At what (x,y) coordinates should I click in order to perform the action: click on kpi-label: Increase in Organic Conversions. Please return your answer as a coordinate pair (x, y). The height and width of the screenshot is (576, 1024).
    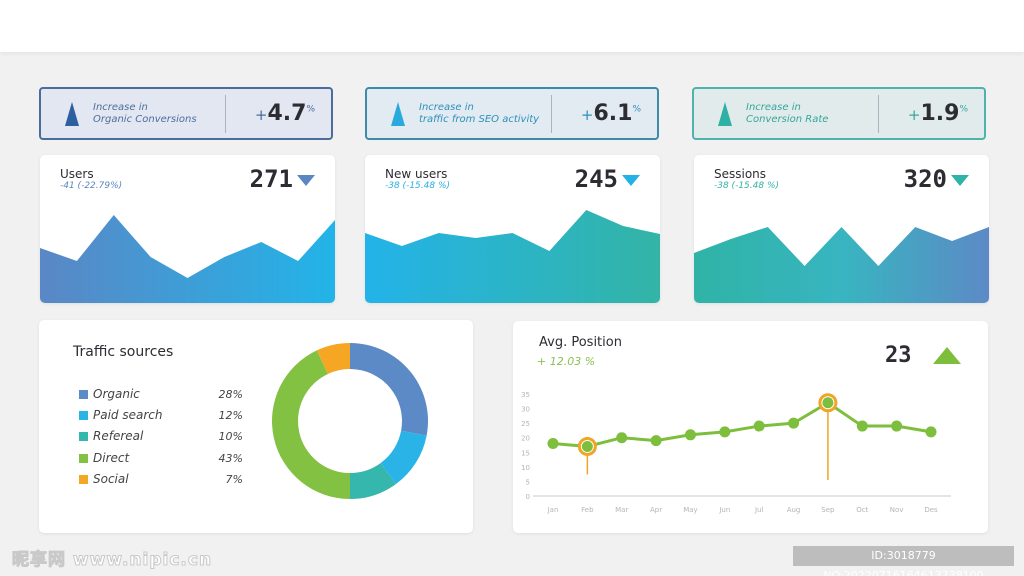
    Looking at the image, I should click on (158, 114).